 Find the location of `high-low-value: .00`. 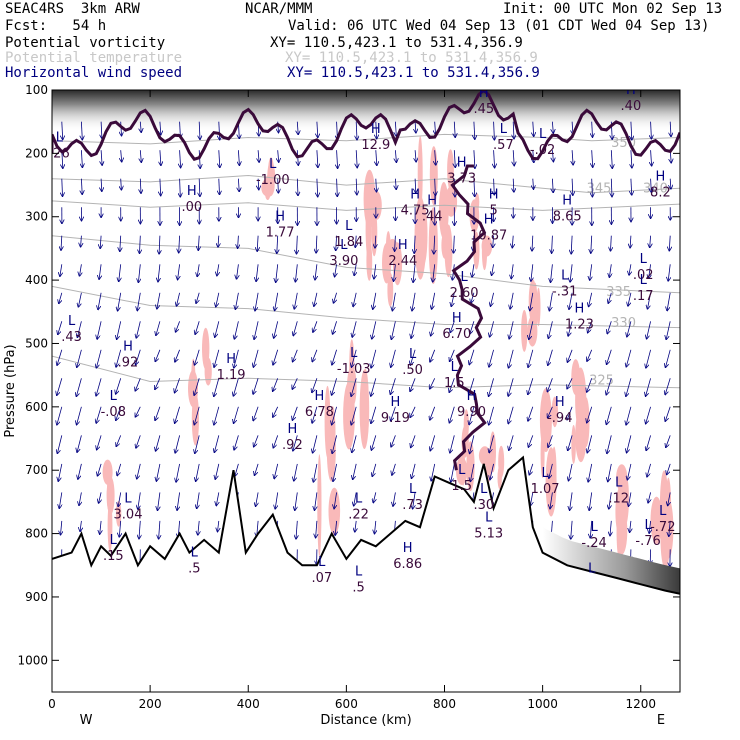

high-low-value: .00 is located at coordinates (191, 207).